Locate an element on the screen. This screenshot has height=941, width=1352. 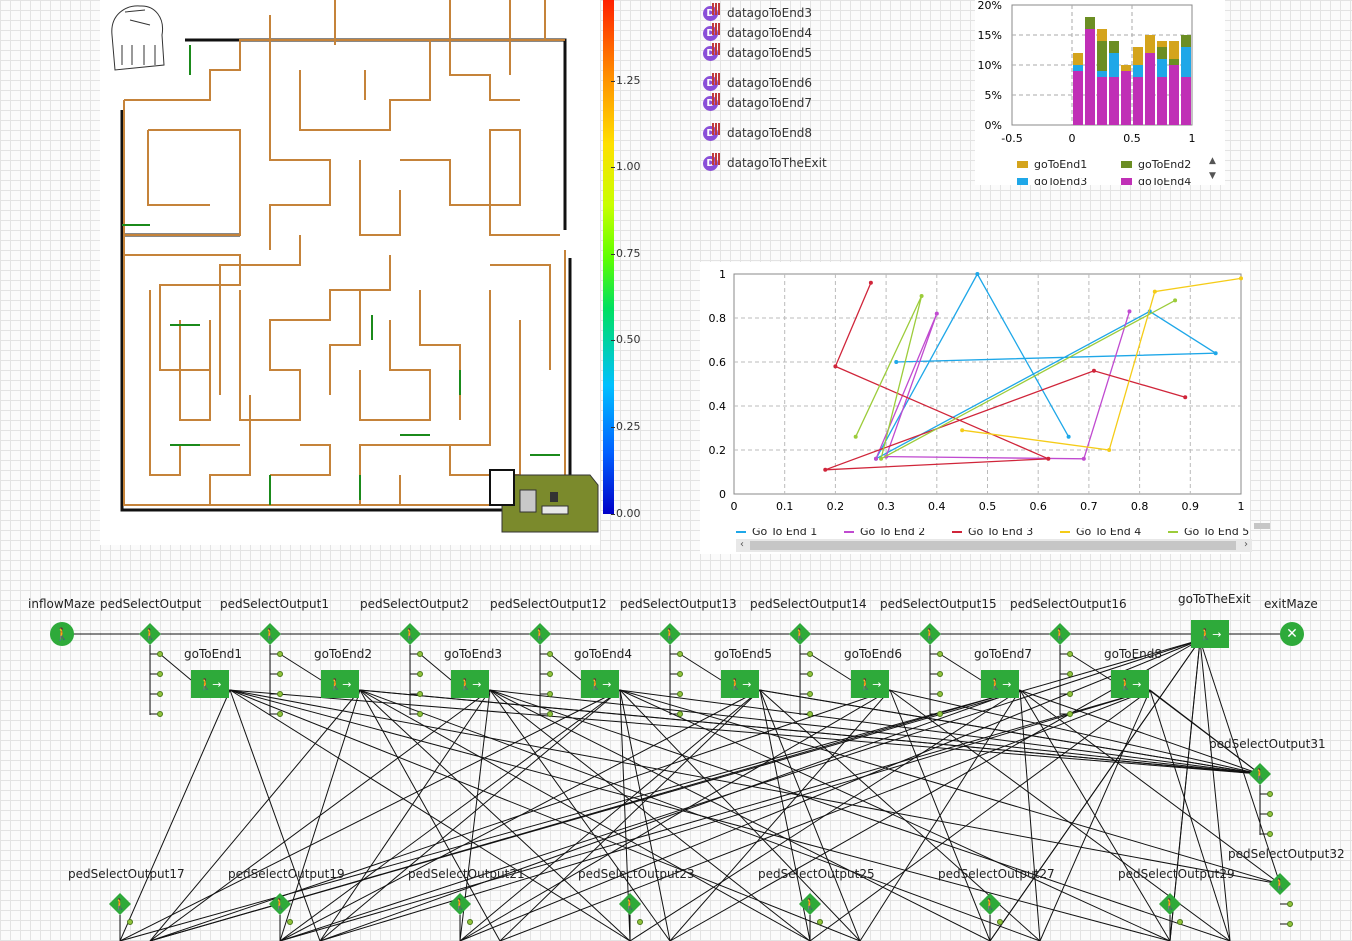
hist-y-tick: 20% is located at coordinates (990, 6).